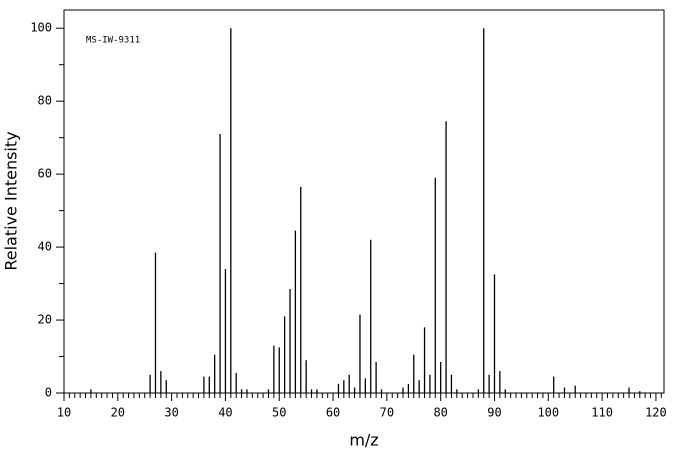 The image size is (676, 455). Describe the element at coordinates (45, 101) in the screenshot. I see `y-tick-label: 80` at that location.